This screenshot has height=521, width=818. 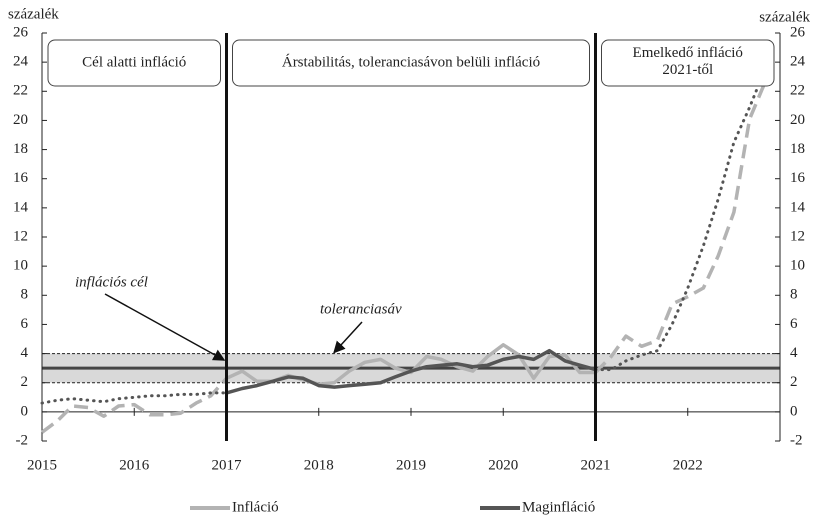 What do you see at coordinates (794, 295) in the screenshot?
I see `y2-tick-label: 8` at bounding box center [794, 295].